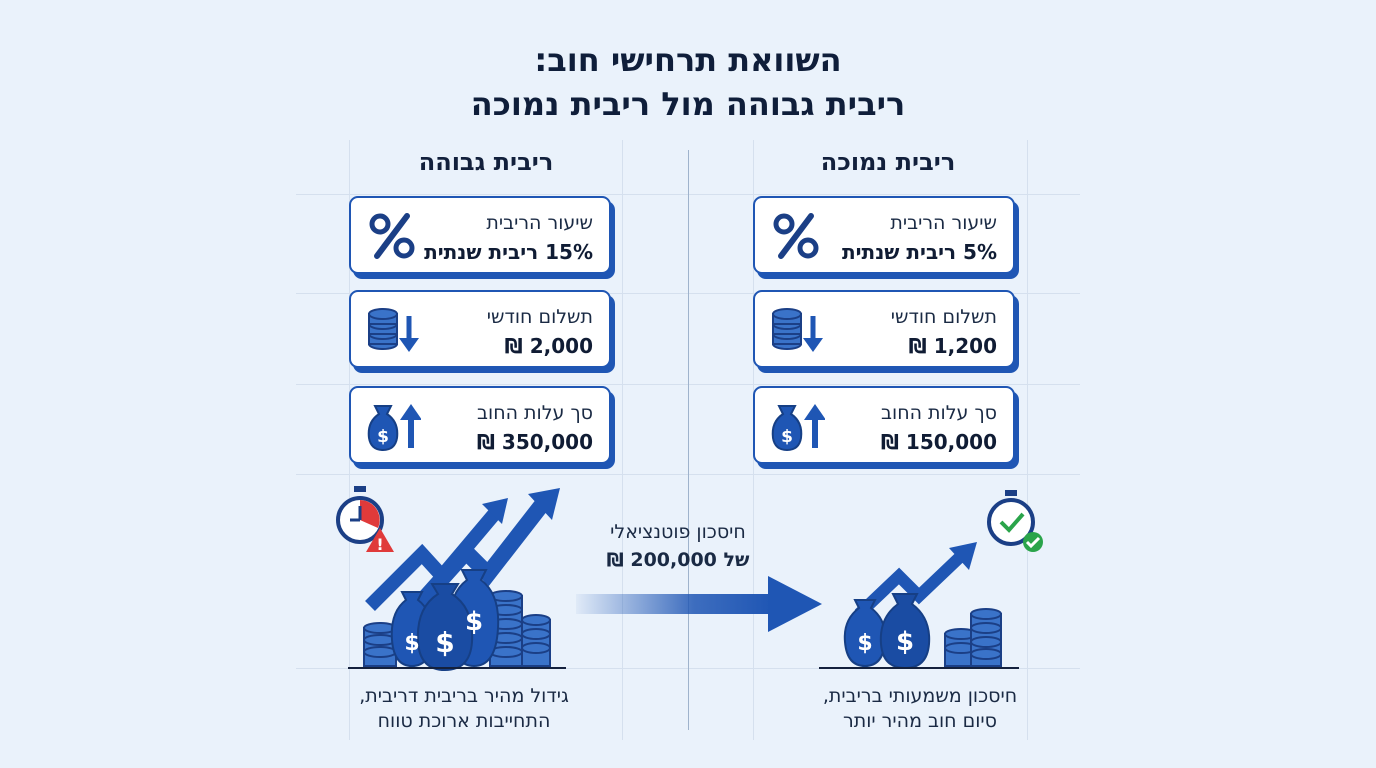 This screenshot has width=1376, height=768. Describe the element at coordinates (486, 162) in the screenshot. I see `high-interest-header: ריבית גבוהה` at that location.